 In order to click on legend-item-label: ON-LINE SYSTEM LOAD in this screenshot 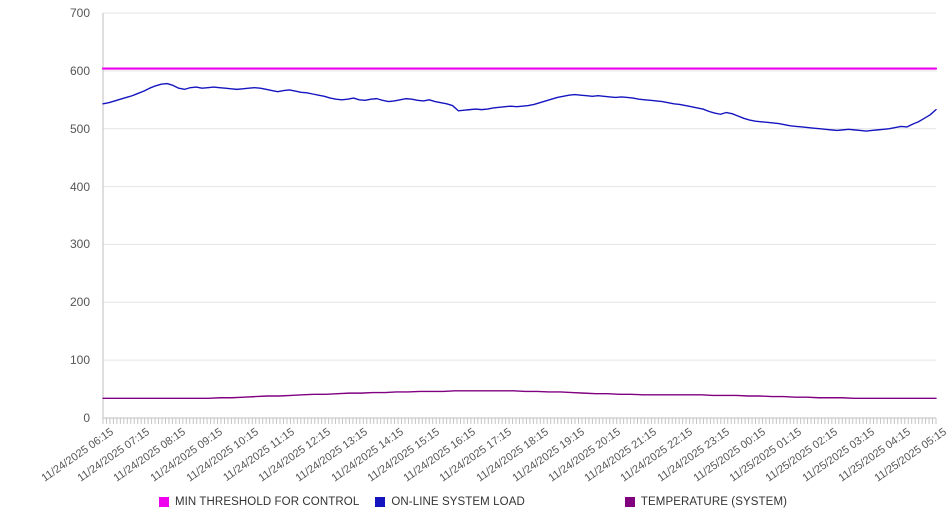, I will do `click(458, 502)`.